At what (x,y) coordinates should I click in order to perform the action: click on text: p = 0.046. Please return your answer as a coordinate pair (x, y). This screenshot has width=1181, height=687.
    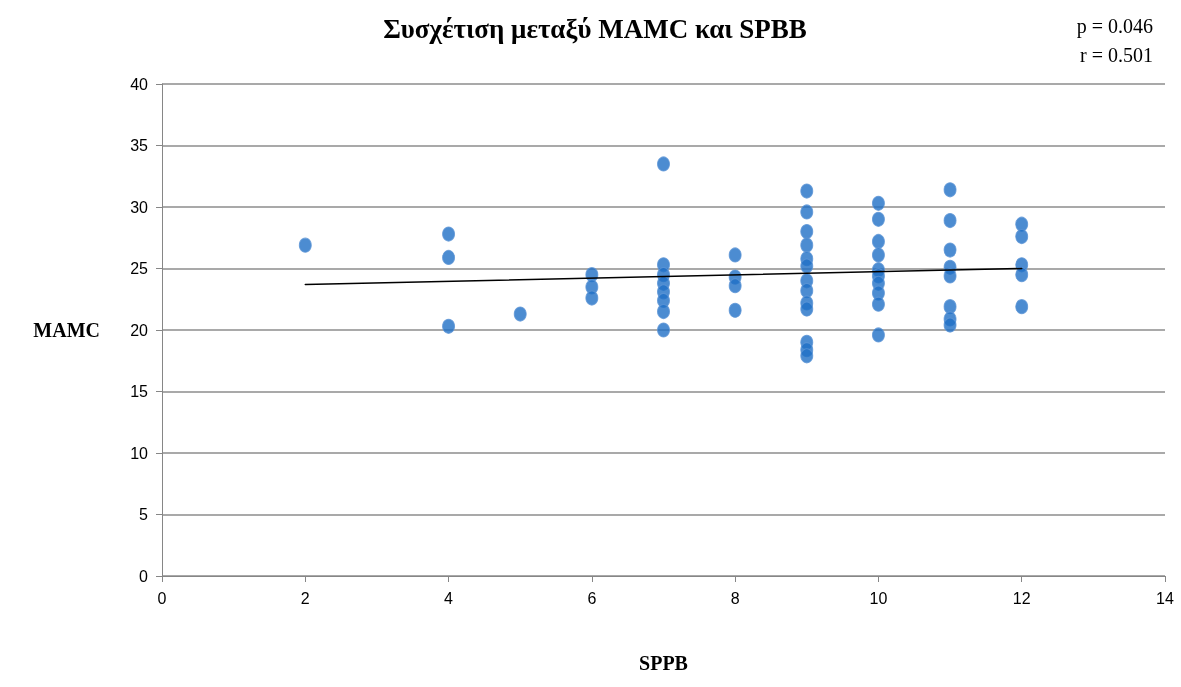
    Looking at the image, I should click on (1114, 26).